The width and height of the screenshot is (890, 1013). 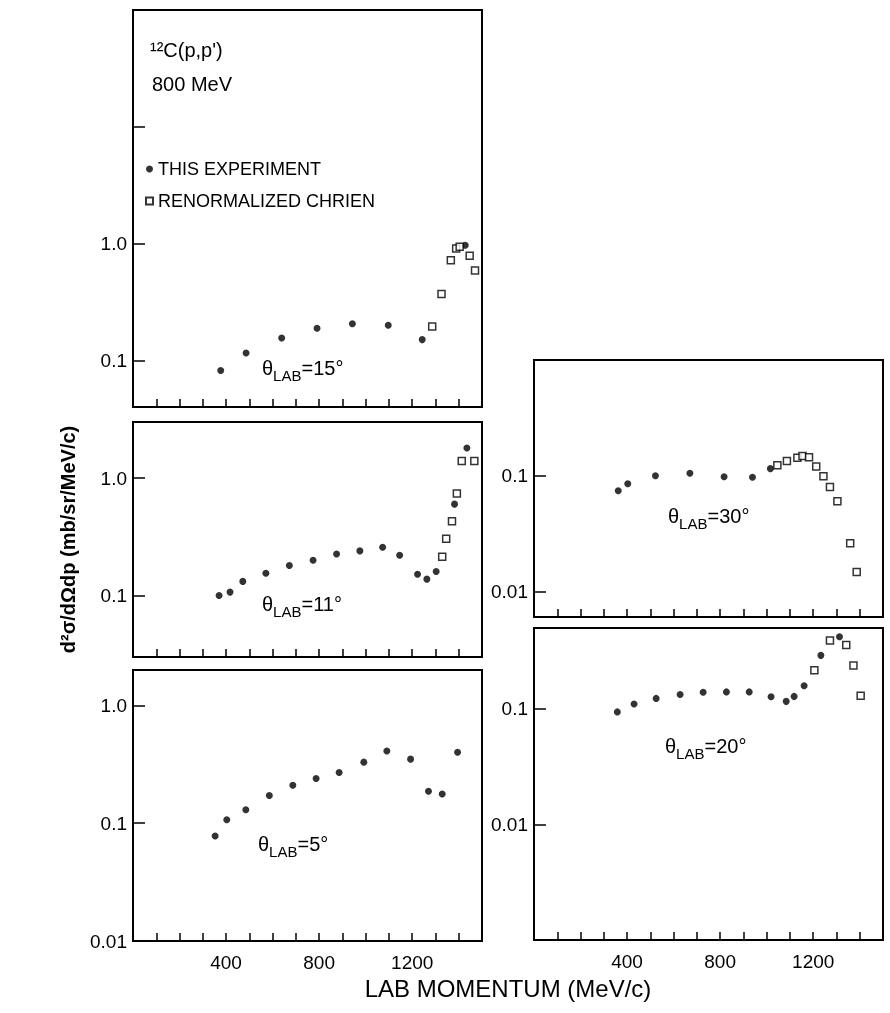 I want to click on annotation: ¹²C(p,p'), so click(x=186, y=50).